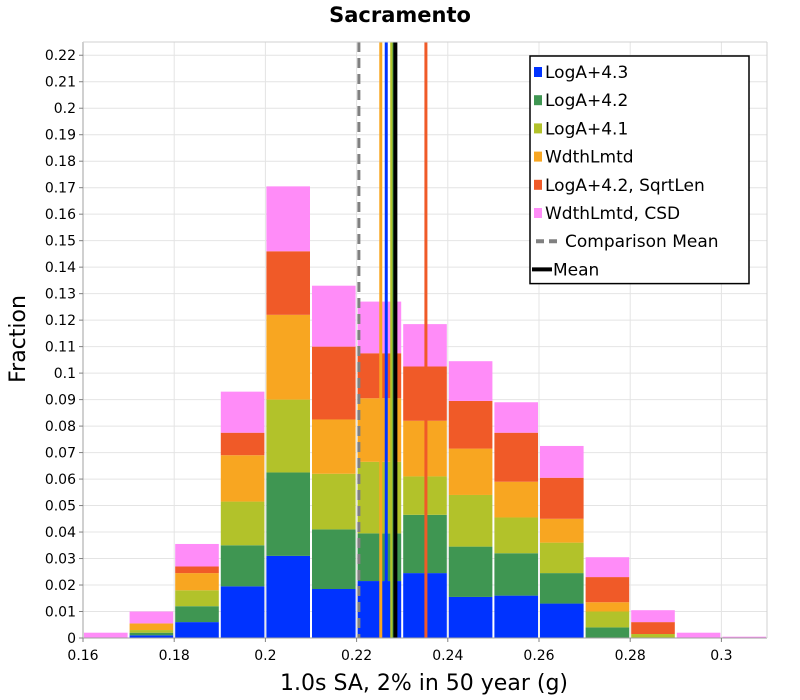 The width and height of the screenshot is (800, 700). I want to click on x-tick-label: 0.24, so click(447, 656).